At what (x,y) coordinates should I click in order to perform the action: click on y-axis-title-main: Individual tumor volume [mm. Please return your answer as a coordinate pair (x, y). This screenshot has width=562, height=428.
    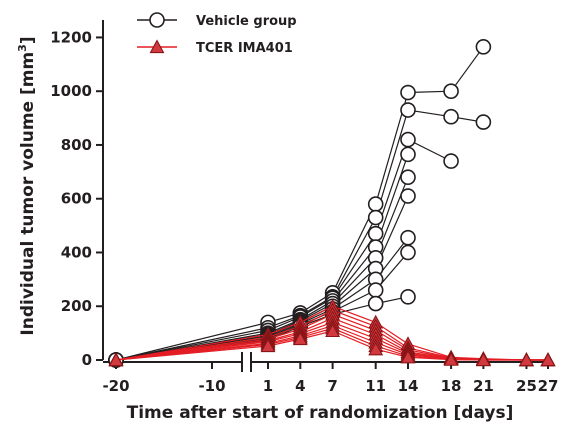
    Looking at the image, I should click on (28, 194).